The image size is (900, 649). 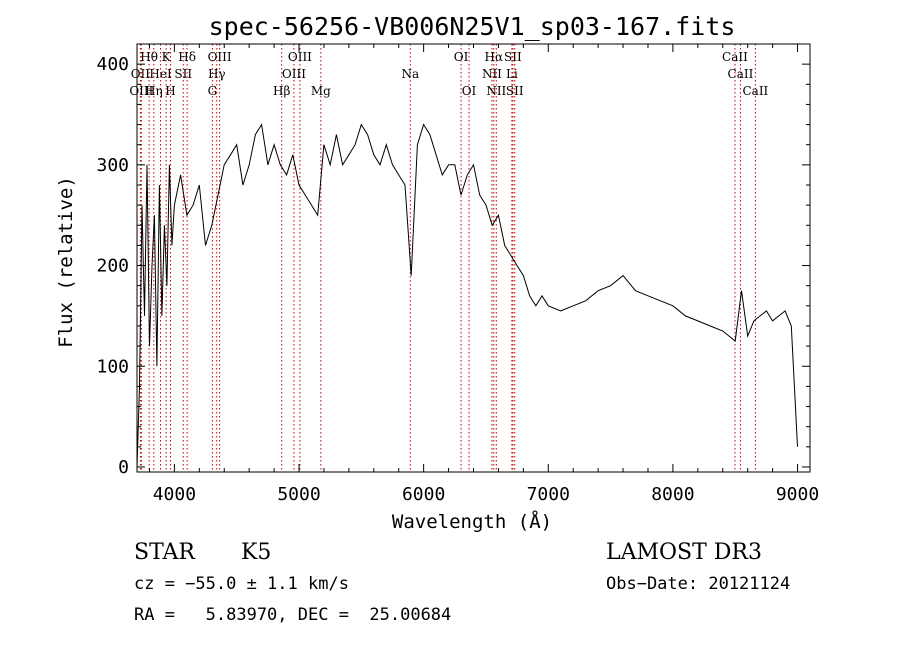 I want to click on survey-name: LAMOST DR3, so click(x=684, y=552).